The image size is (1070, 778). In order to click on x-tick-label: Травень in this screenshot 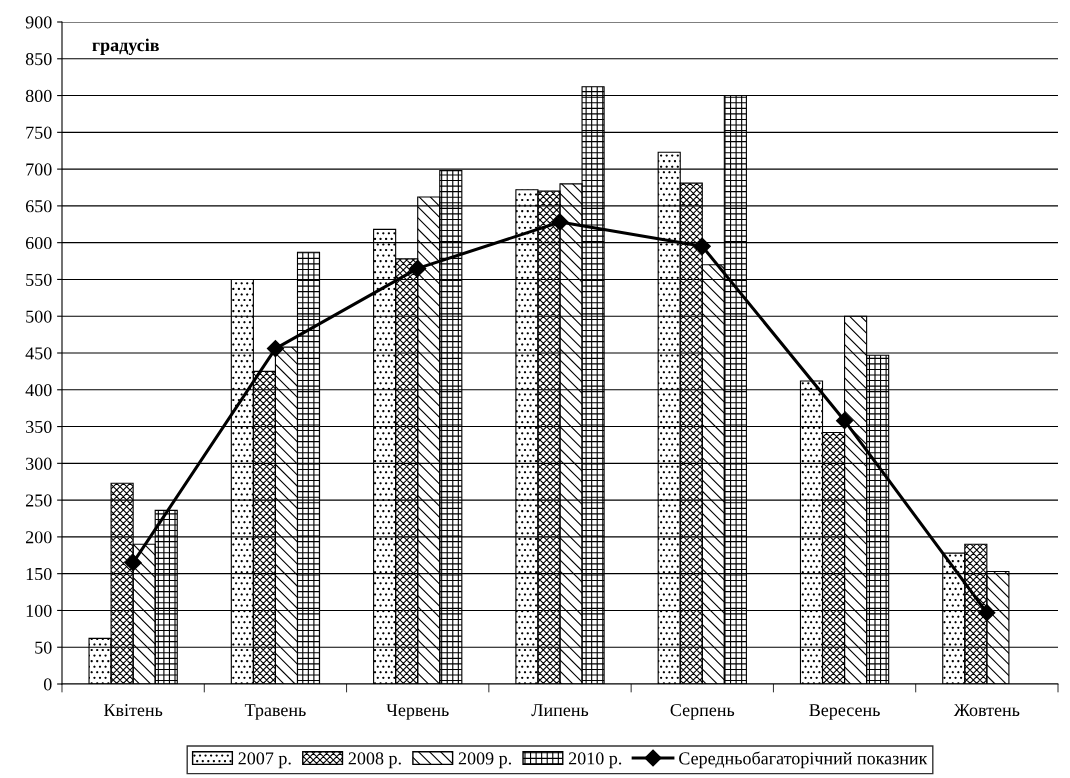, I will do `click(275, 712)`.